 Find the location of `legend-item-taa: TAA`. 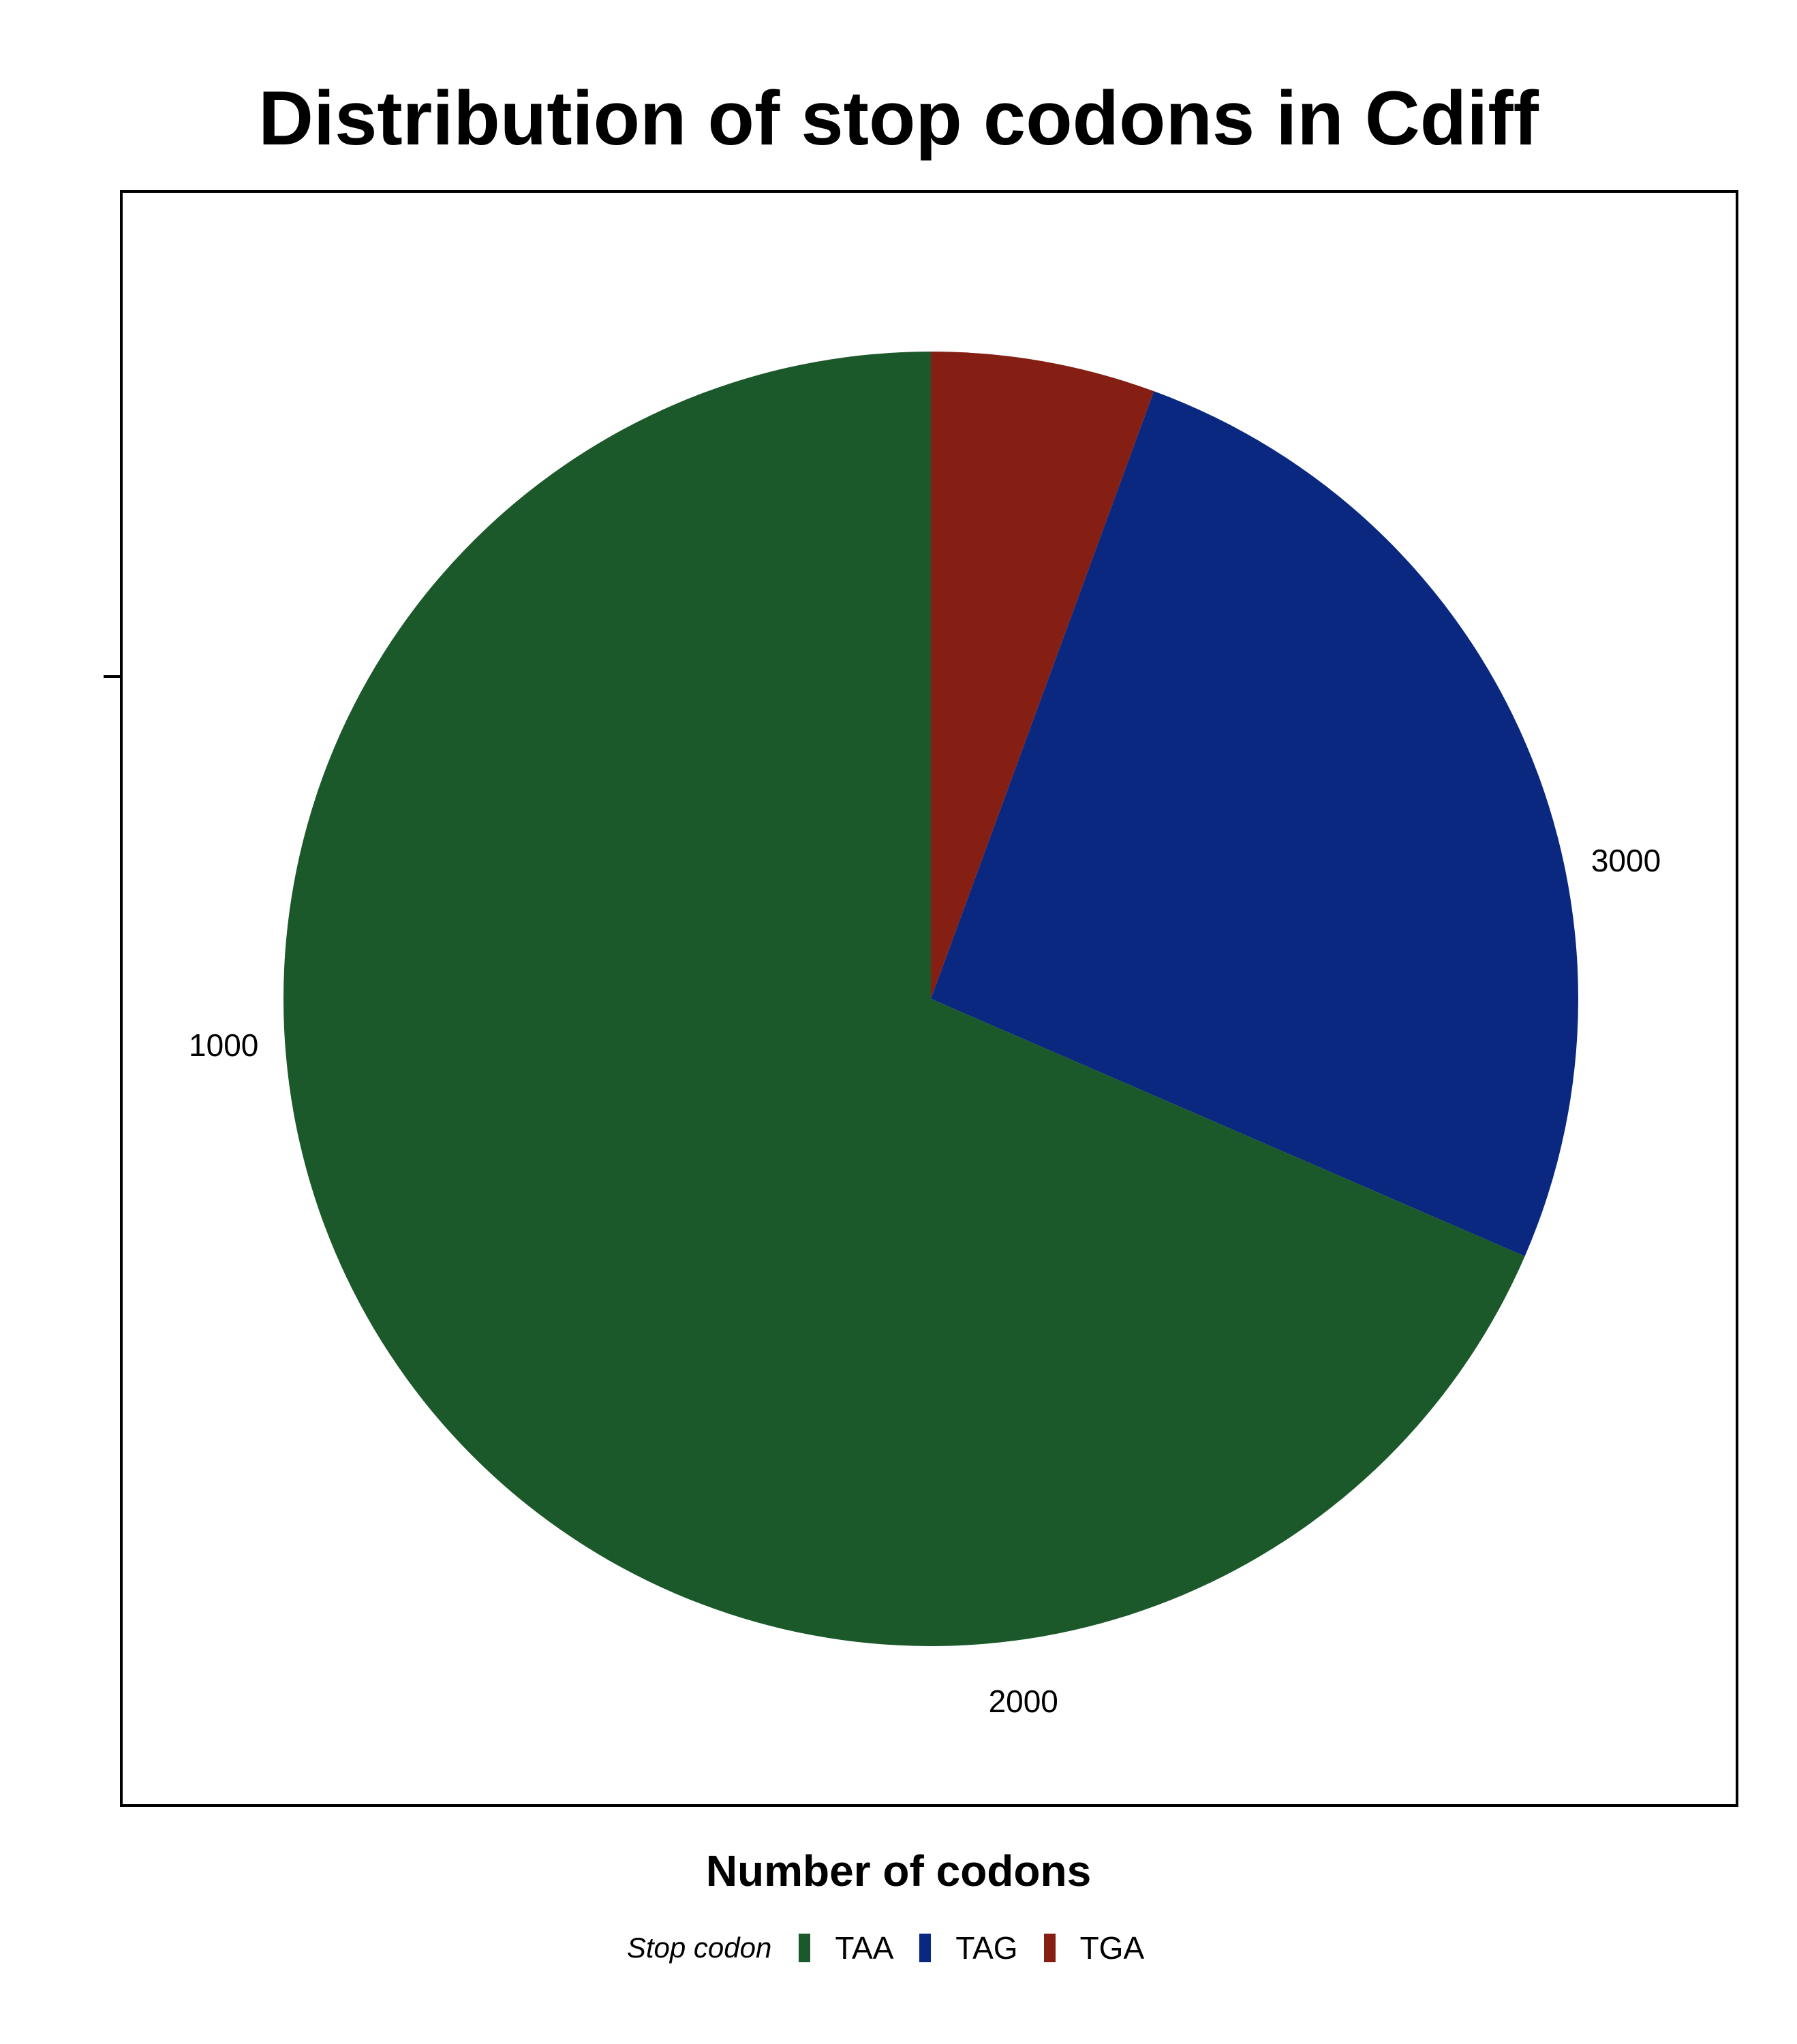

legend-item-taa: TAA is located at coordinates (846, 1948).